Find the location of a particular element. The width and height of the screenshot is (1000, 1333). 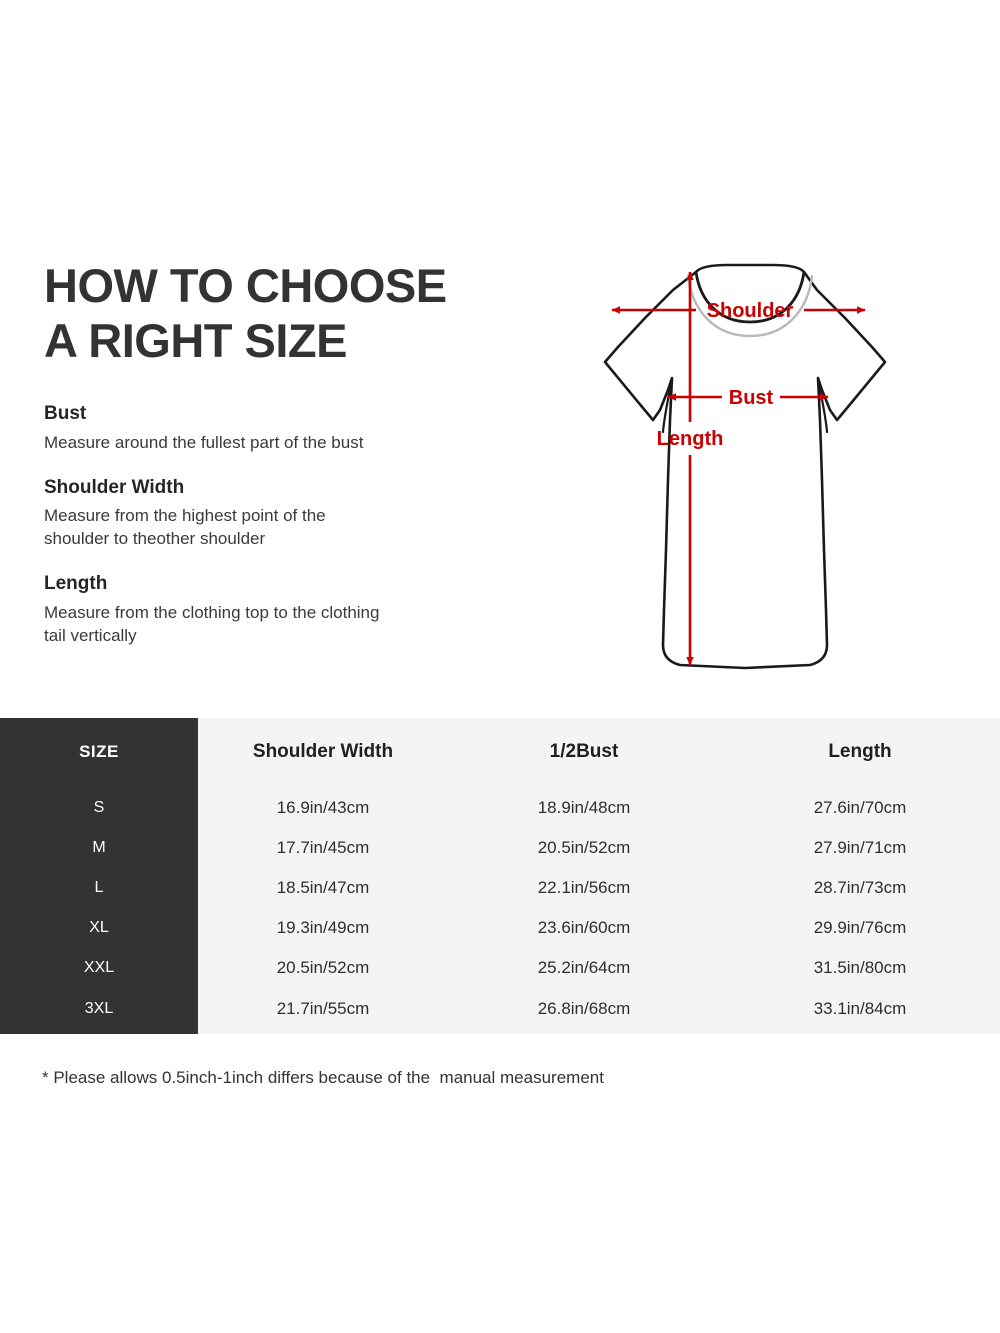

cell-size: 3XL is located at coordinates (99, 1008).